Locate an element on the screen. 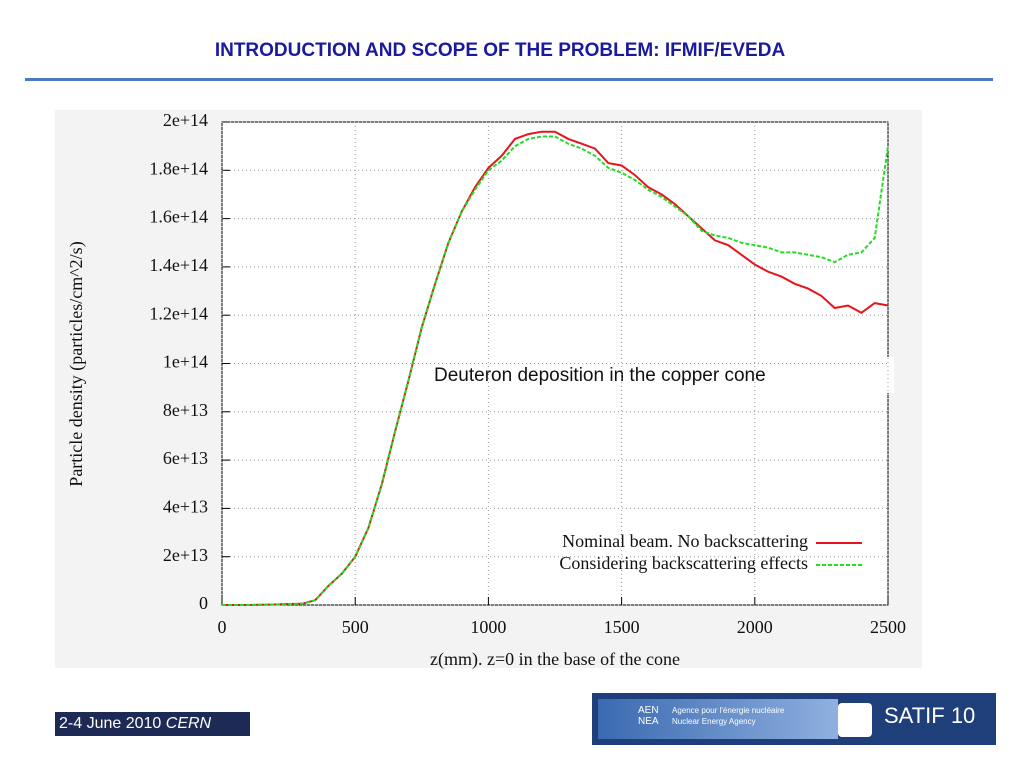 The width and height of the screenshot is (1024, 768). y-tick-label: 1e+14 is located at coordinates (185, 362).